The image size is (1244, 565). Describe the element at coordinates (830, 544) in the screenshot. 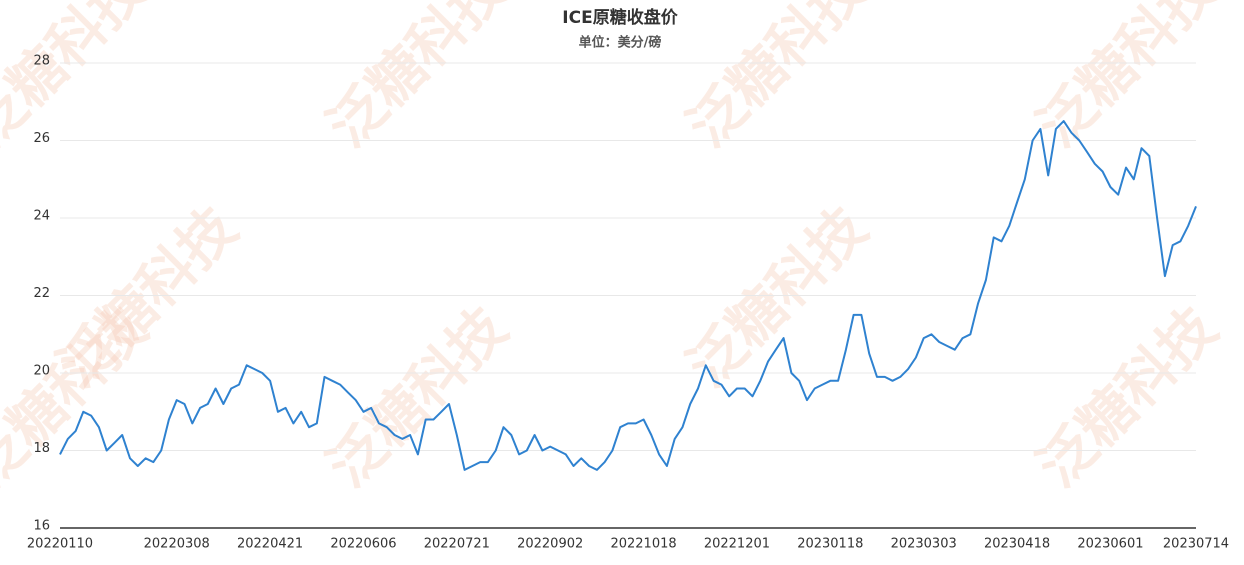

I see `x-tick-label: 20230118` at that location.